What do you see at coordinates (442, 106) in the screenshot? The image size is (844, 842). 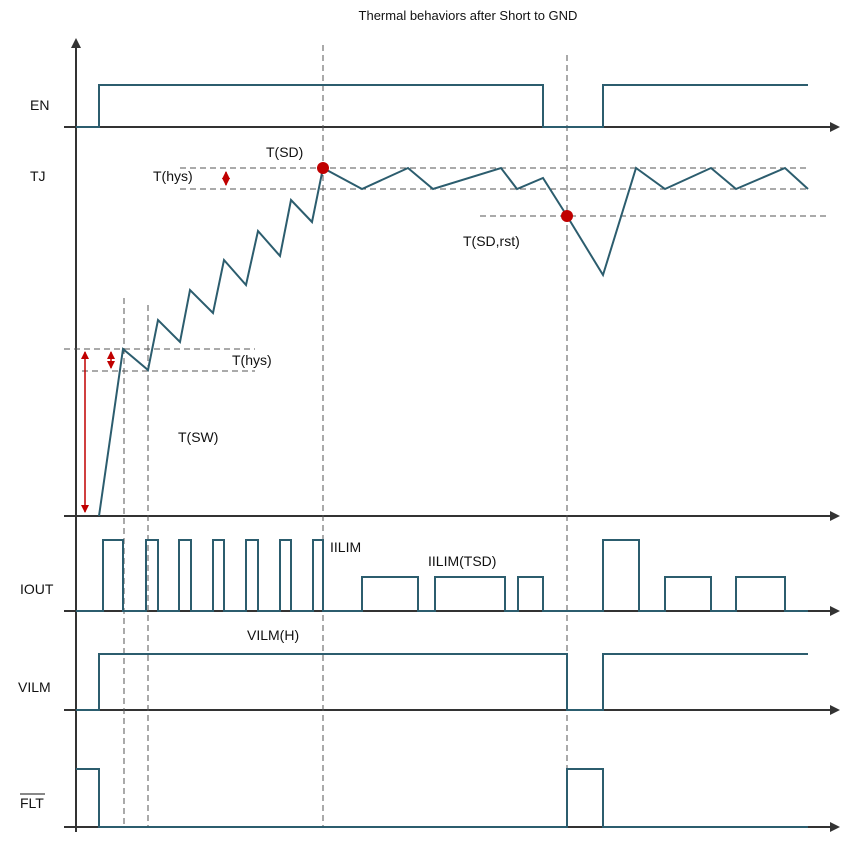 I see `en-waveform` at bounding box center [442, 106].